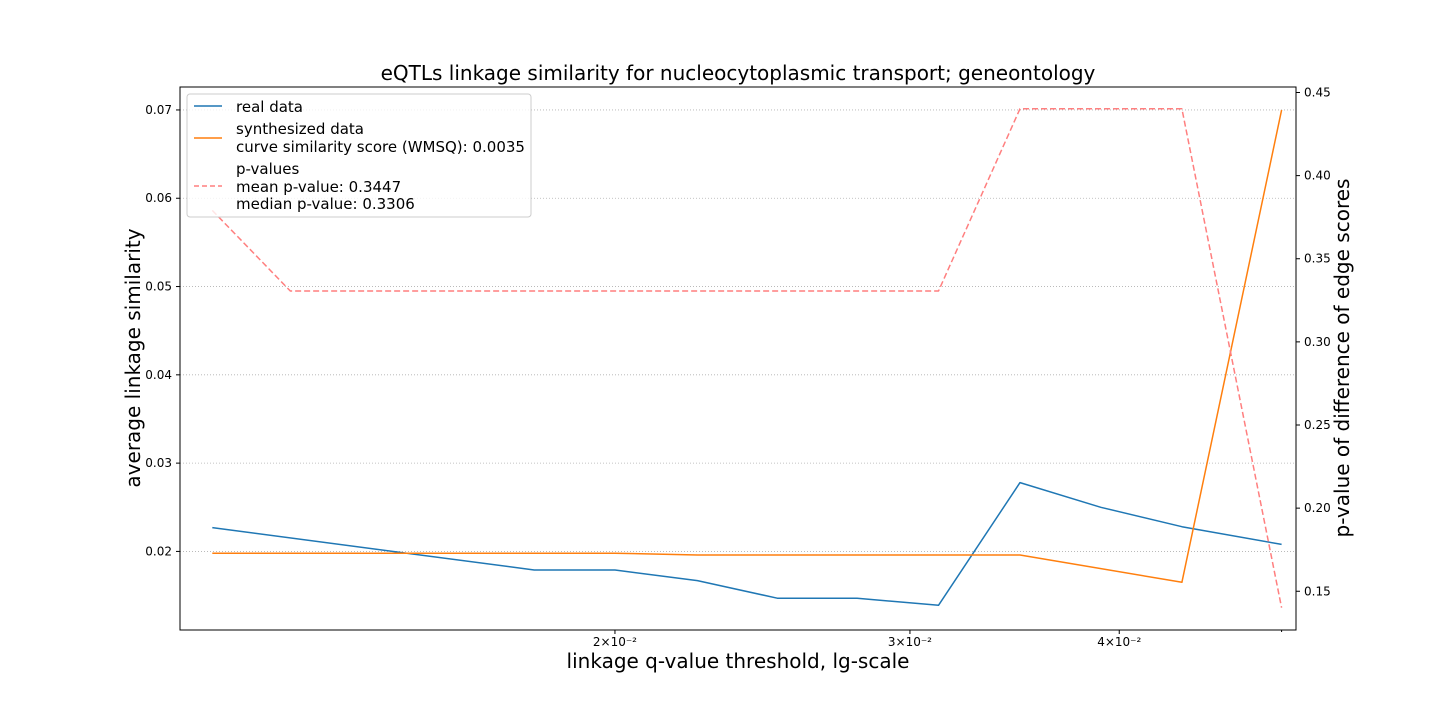 This screenshot has height=720, width=1440. I want to click on x-tick-label: 2×10⁻², so click(615, 642).